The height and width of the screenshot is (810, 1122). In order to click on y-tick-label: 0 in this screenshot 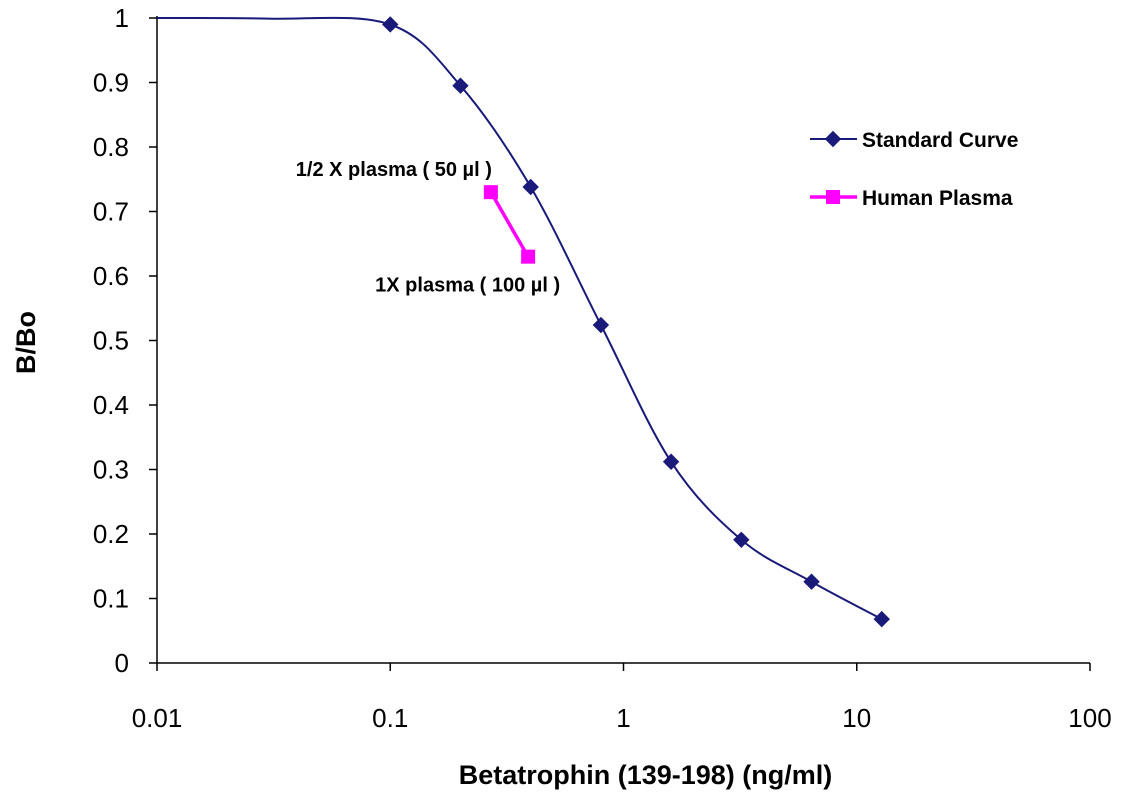, I will do `click(122, 663)`.